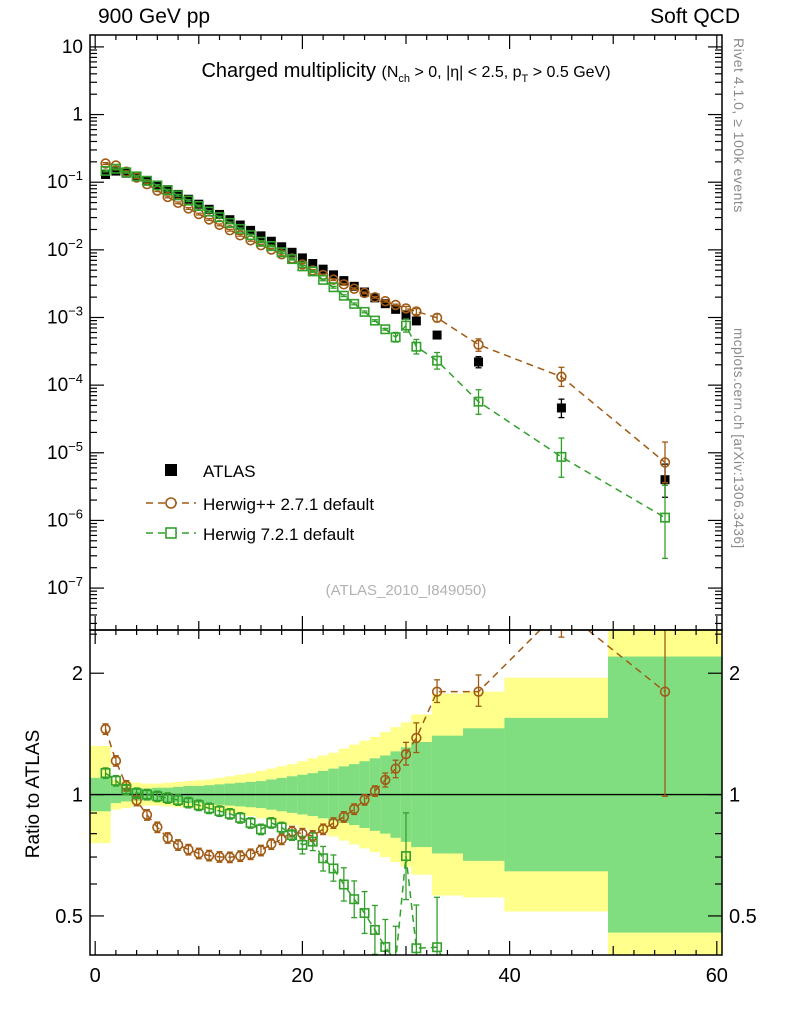 The height and width of the screenshot is (1024, 786). What do you see at coordinates (72, 47) in the screenshot?
I see `svg-text: 10` at bounding box center [72, 47].